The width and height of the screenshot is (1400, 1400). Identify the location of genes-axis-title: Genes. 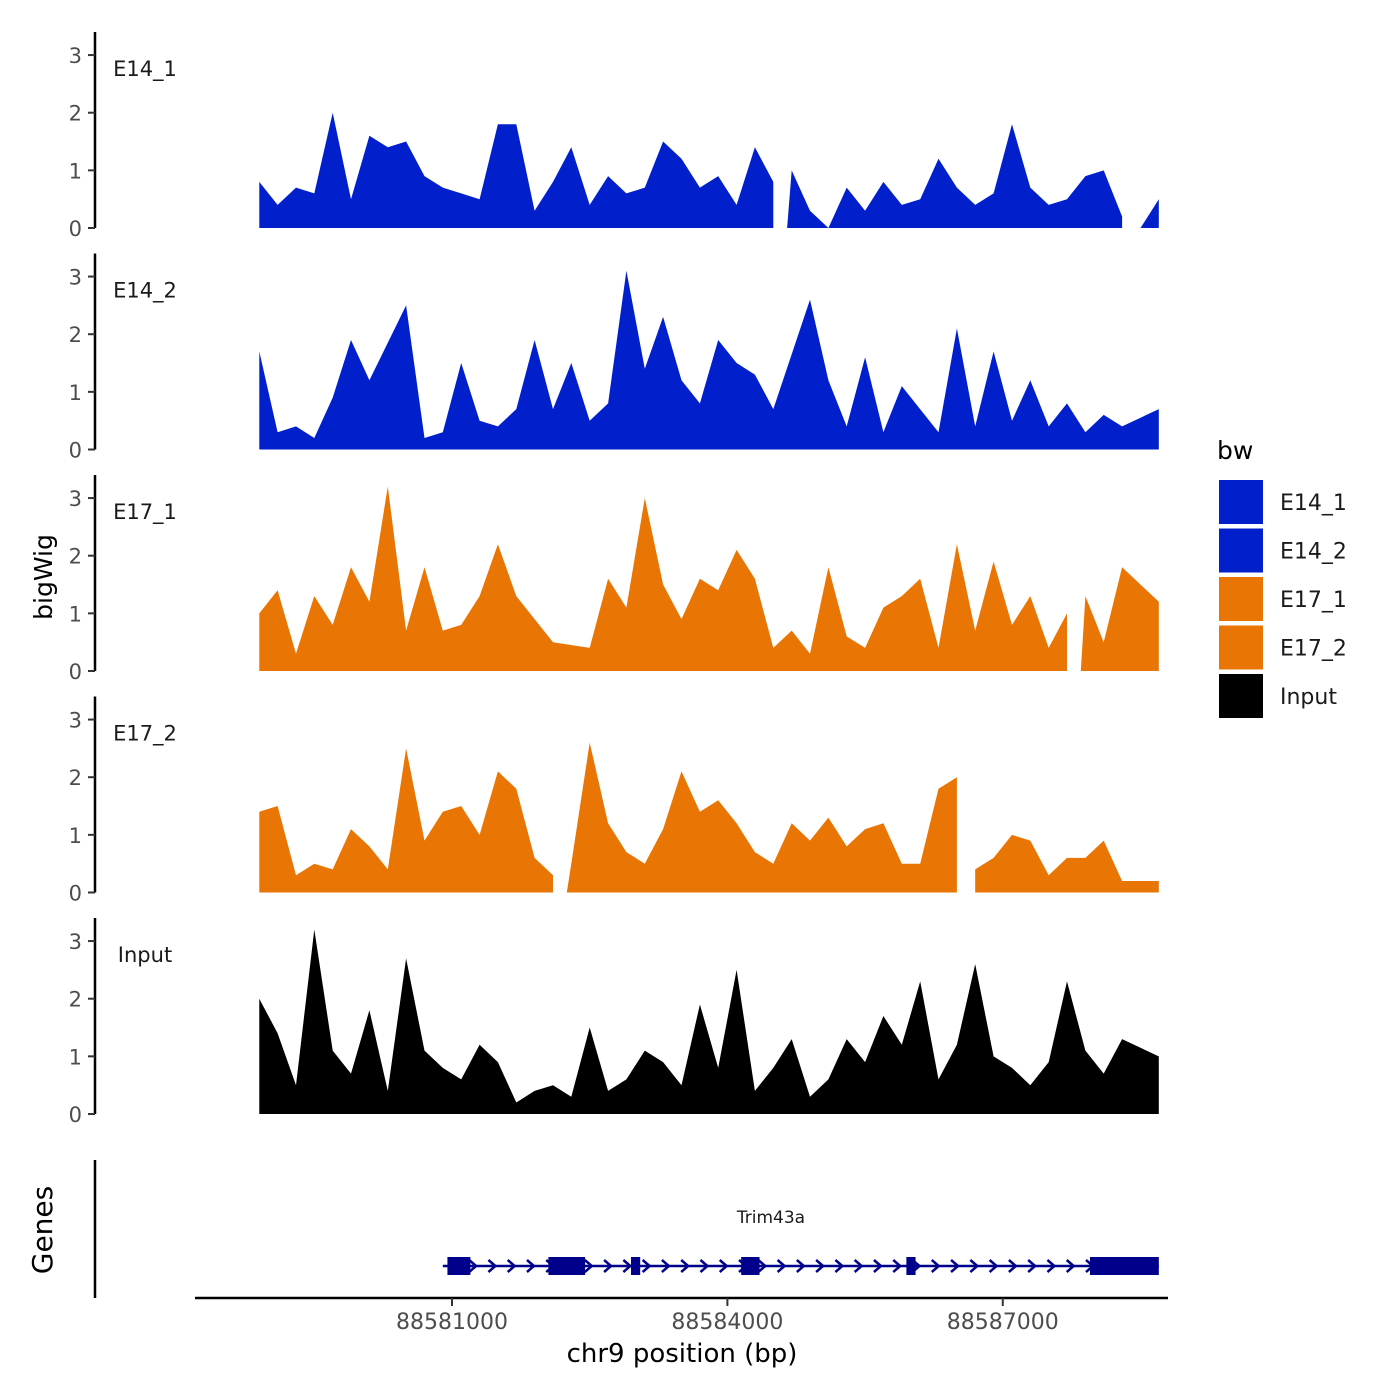
(42, 1230).